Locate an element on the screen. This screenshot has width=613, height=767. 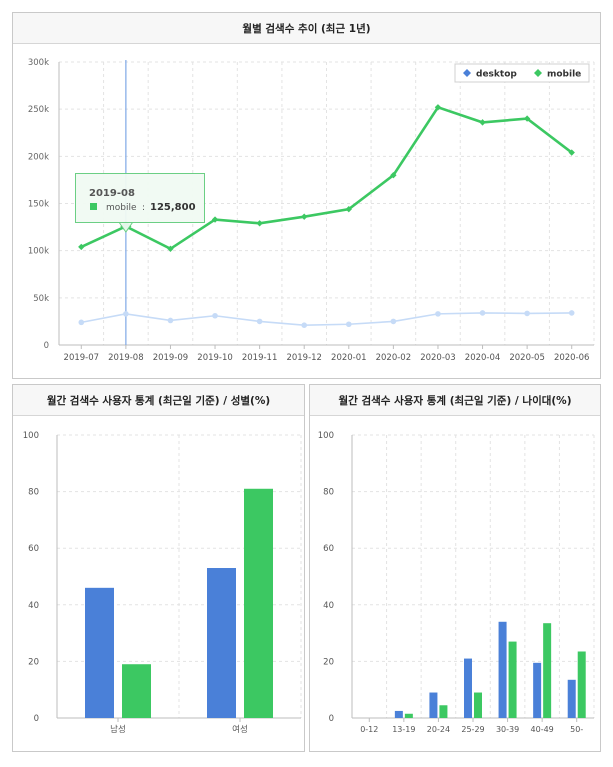
x-tick-label: 2020-01 is located at coordinates (349, 358).